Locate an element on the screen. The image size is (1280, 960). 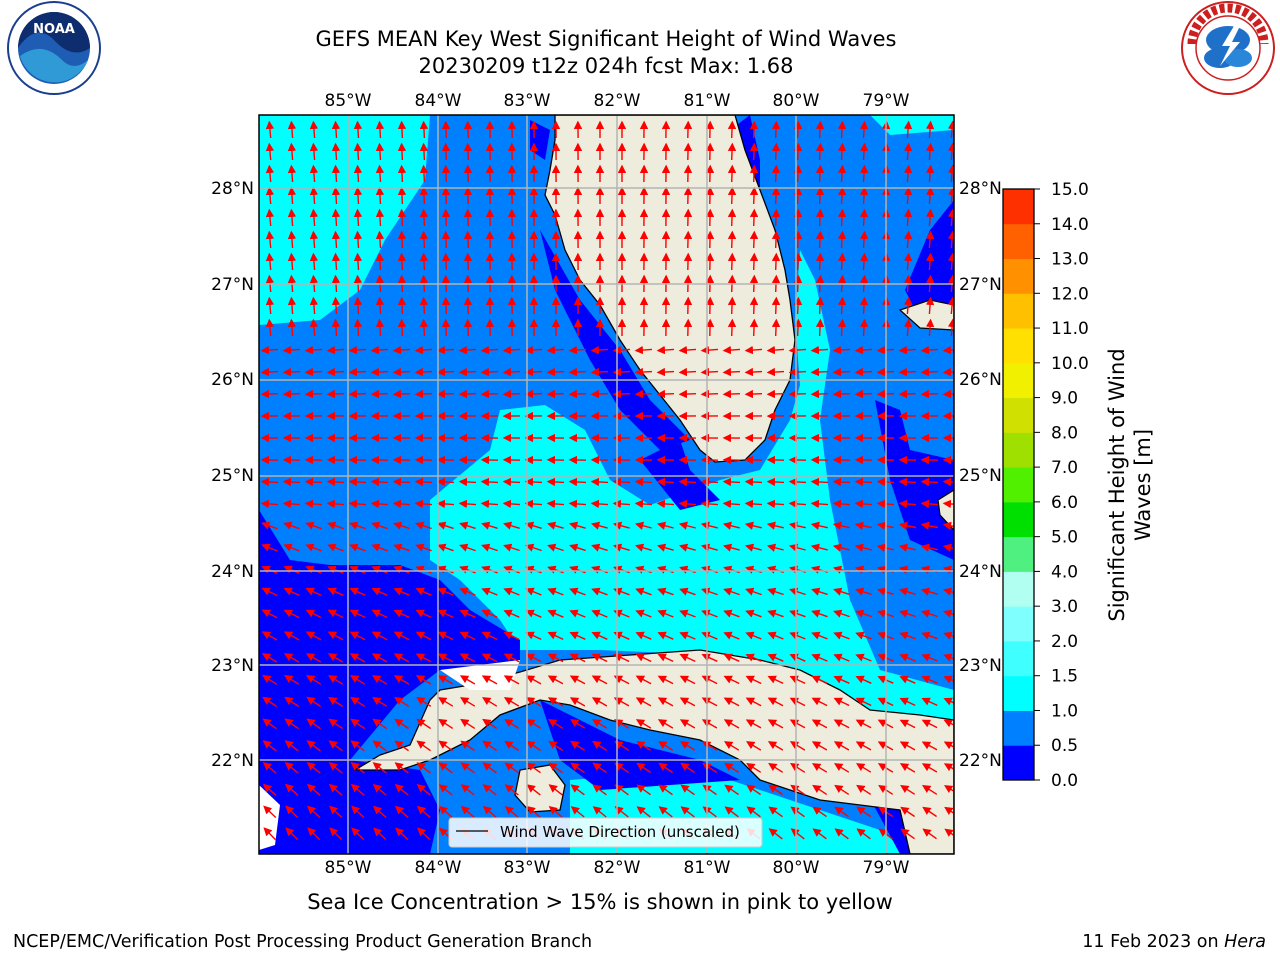
lat-label: 23°N is located at coordinates (980, 666).